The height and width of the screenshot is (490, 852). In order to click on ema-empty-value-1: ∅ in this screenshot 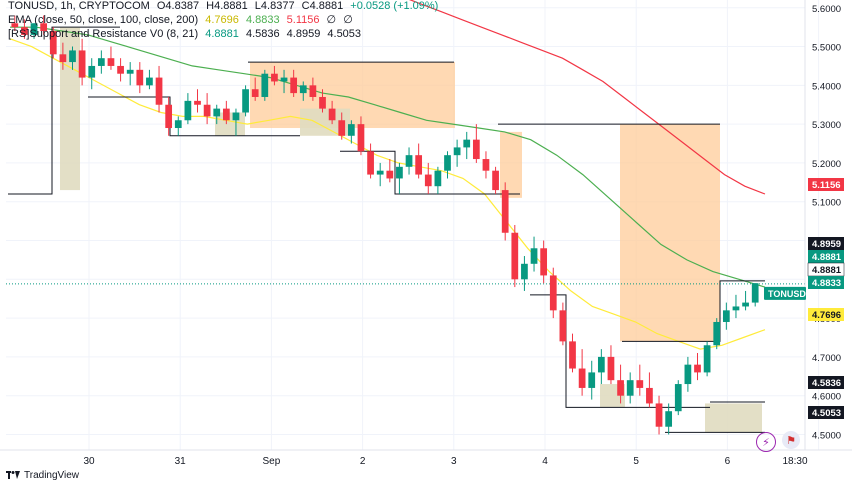, I will do `click(331, 20)`.